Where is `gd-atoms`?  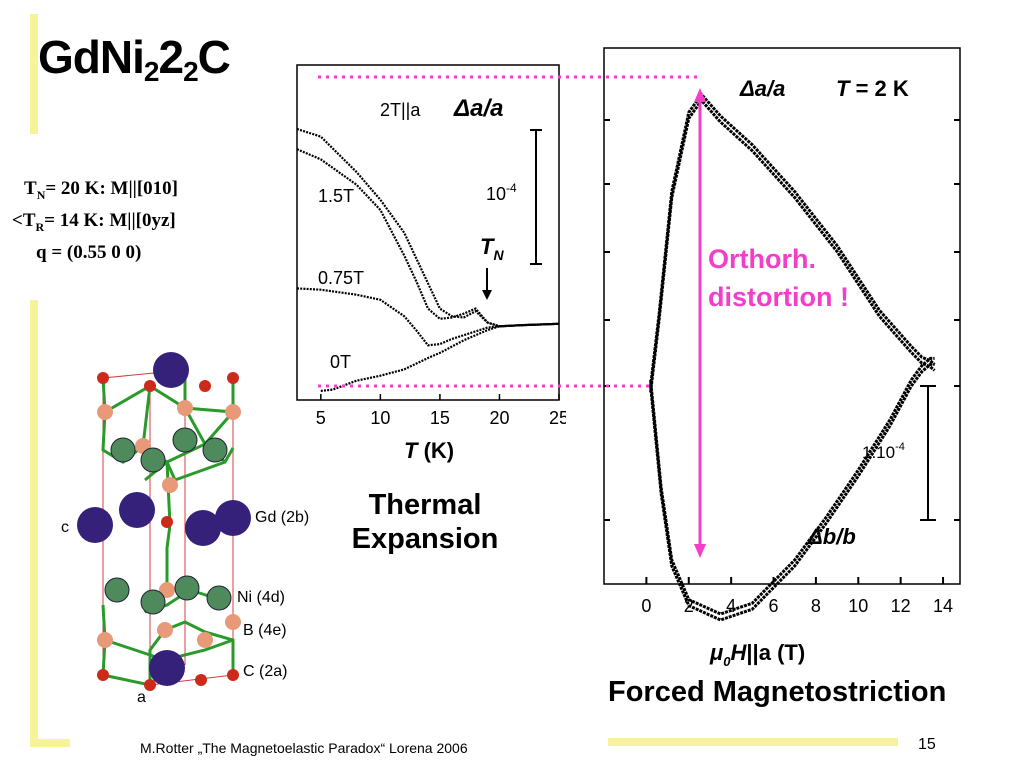 gd-atoms is located at coordinates (164, 519).